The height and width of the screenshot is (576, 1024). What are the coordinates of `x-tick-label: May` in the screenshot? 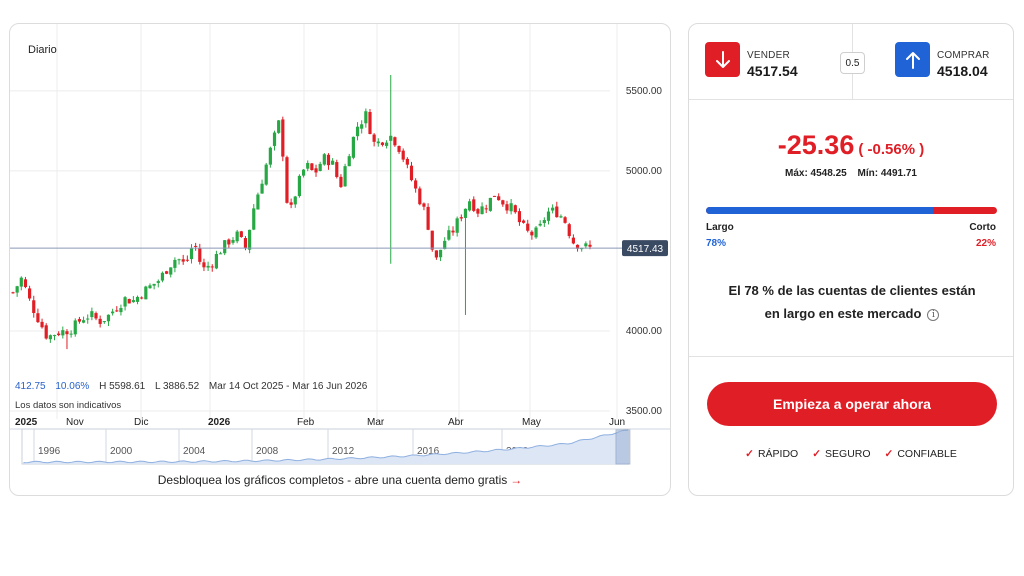 It's located at (531, 422).